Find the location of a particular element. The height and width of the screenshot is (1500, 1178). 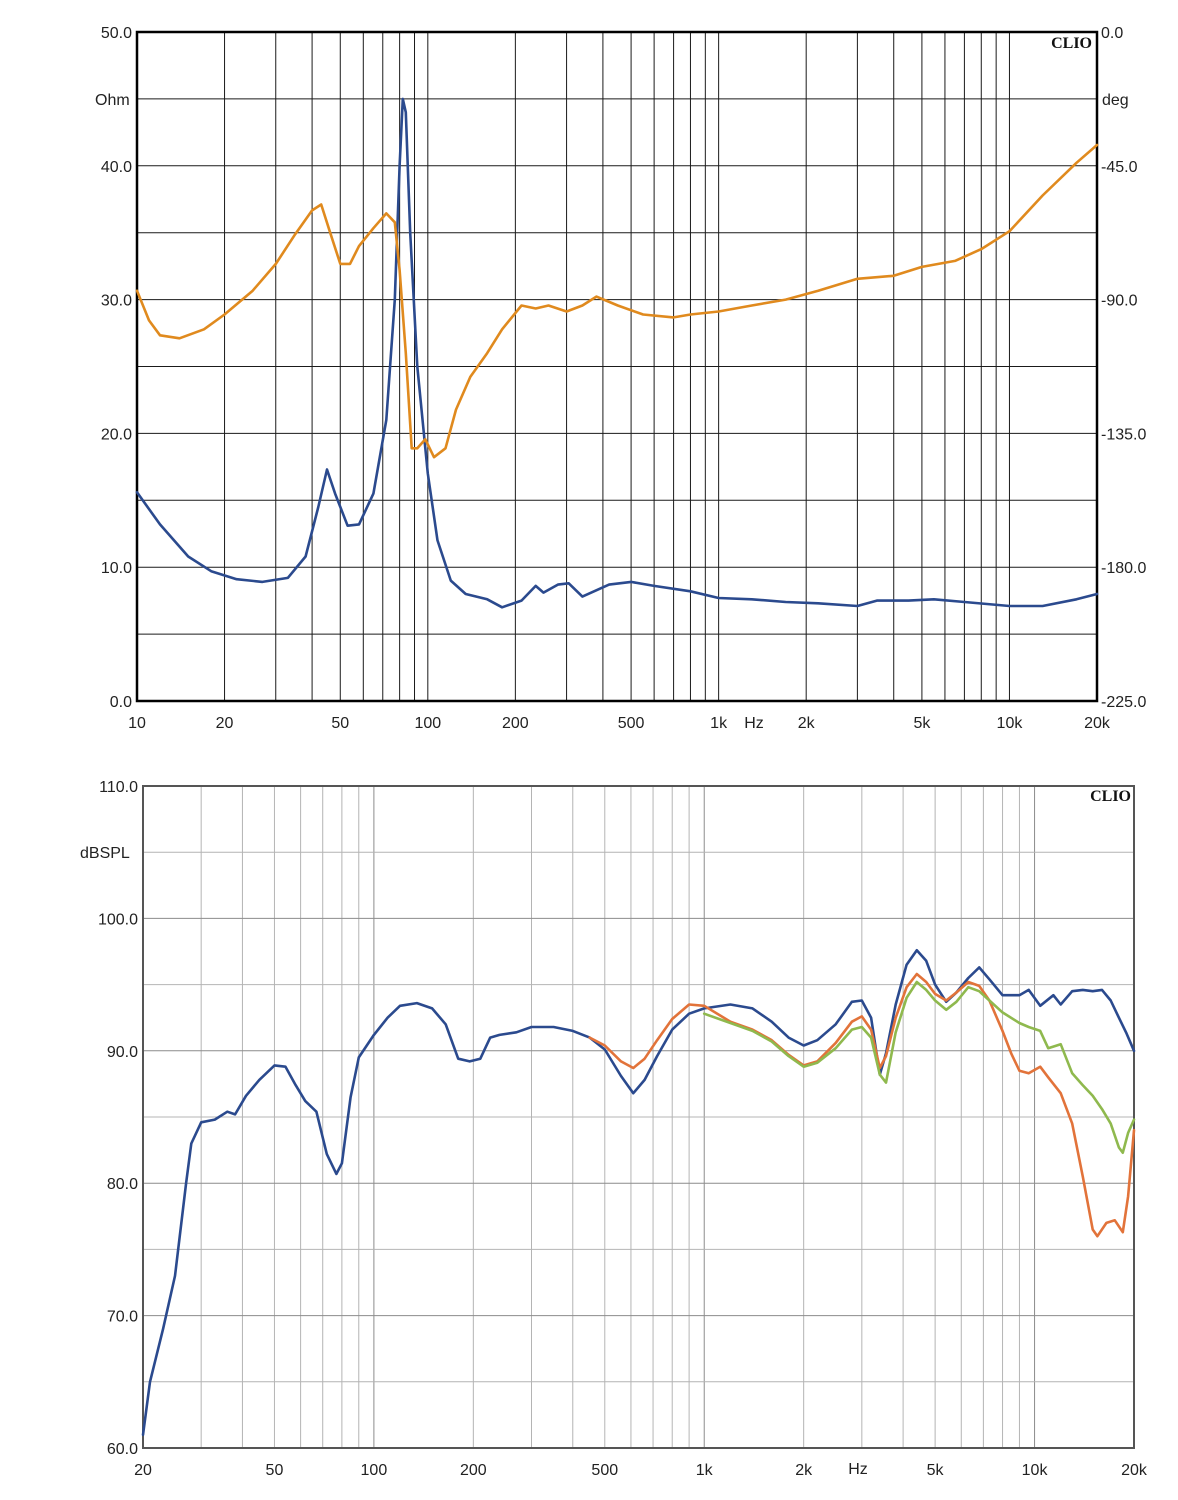

spl-x-tick-label: 20 is located at coordinates (143, 1470).